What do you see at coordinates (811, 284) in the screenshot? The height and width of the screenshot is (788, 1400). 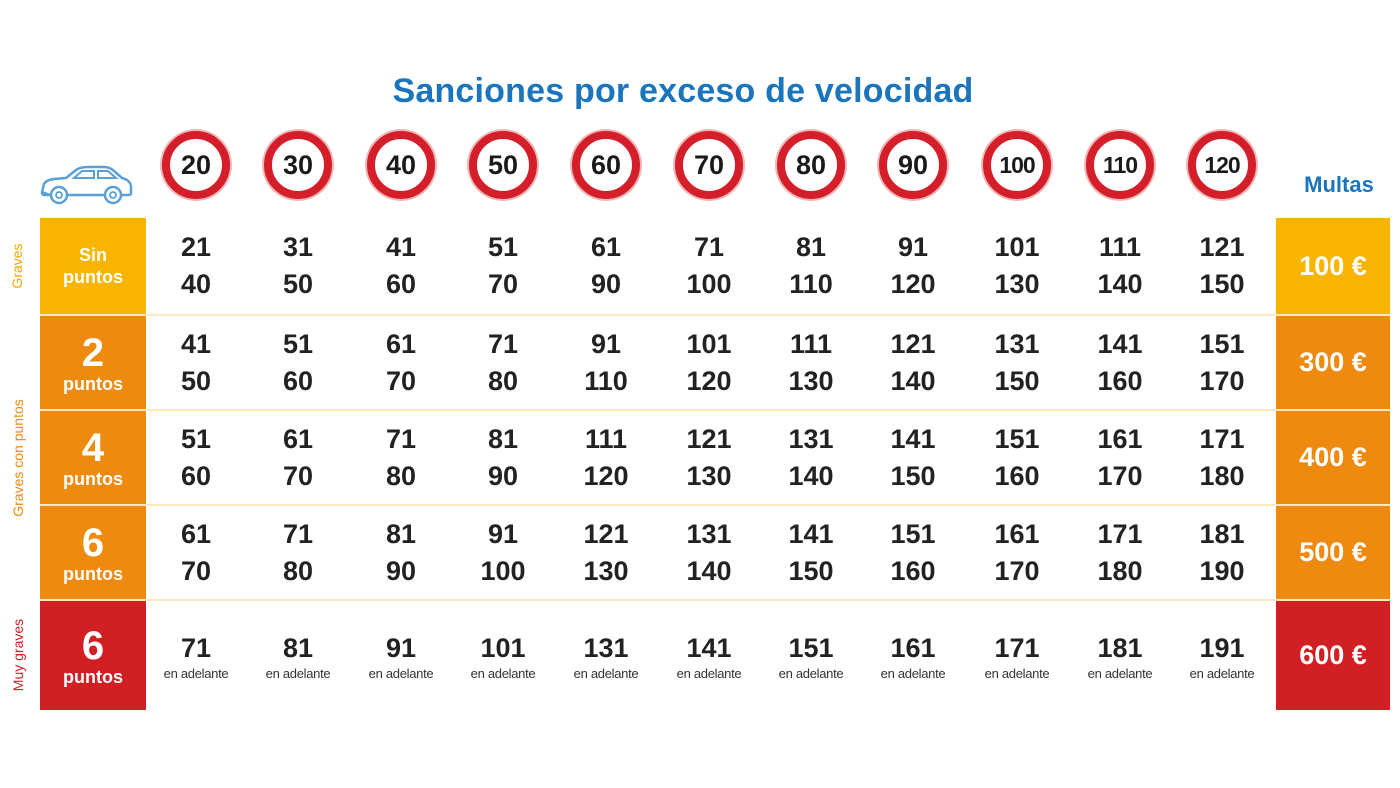 I see `range-to: 110` at bounding box center [811, 284].